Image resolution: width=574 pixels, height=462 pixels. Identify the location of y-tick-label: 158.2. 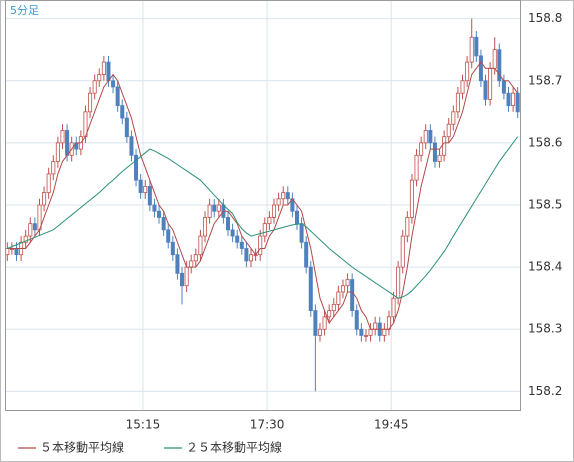
(545, 391).